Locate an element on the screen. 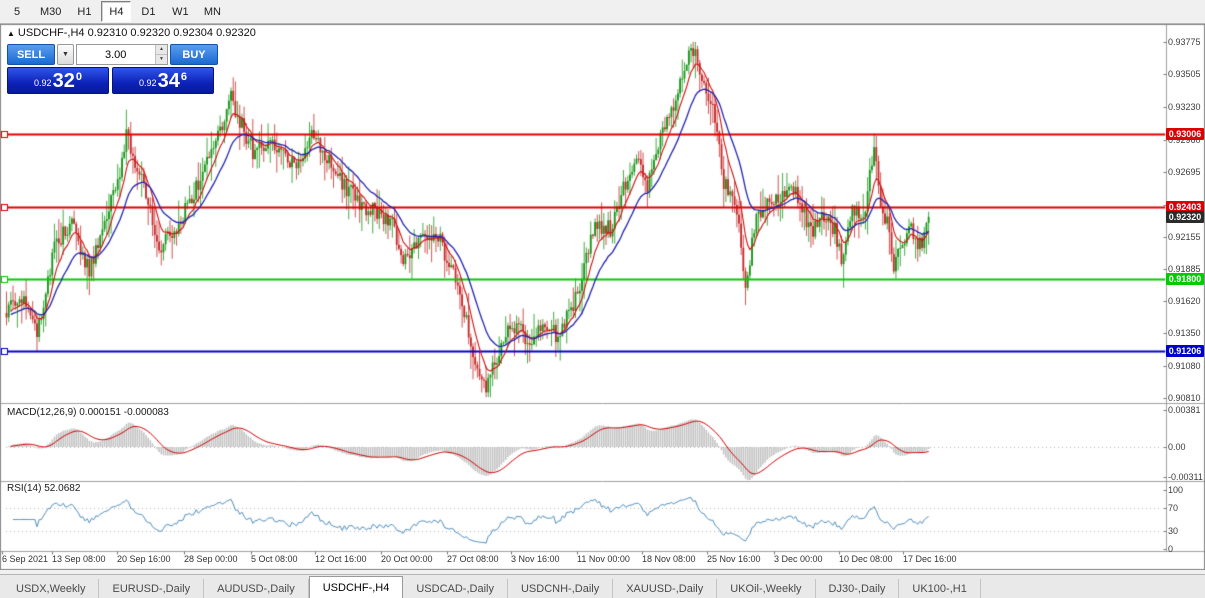 This screenshot has width=1205, height=598. price-tick: 0.92155 is located at coordinates (1184, 236).